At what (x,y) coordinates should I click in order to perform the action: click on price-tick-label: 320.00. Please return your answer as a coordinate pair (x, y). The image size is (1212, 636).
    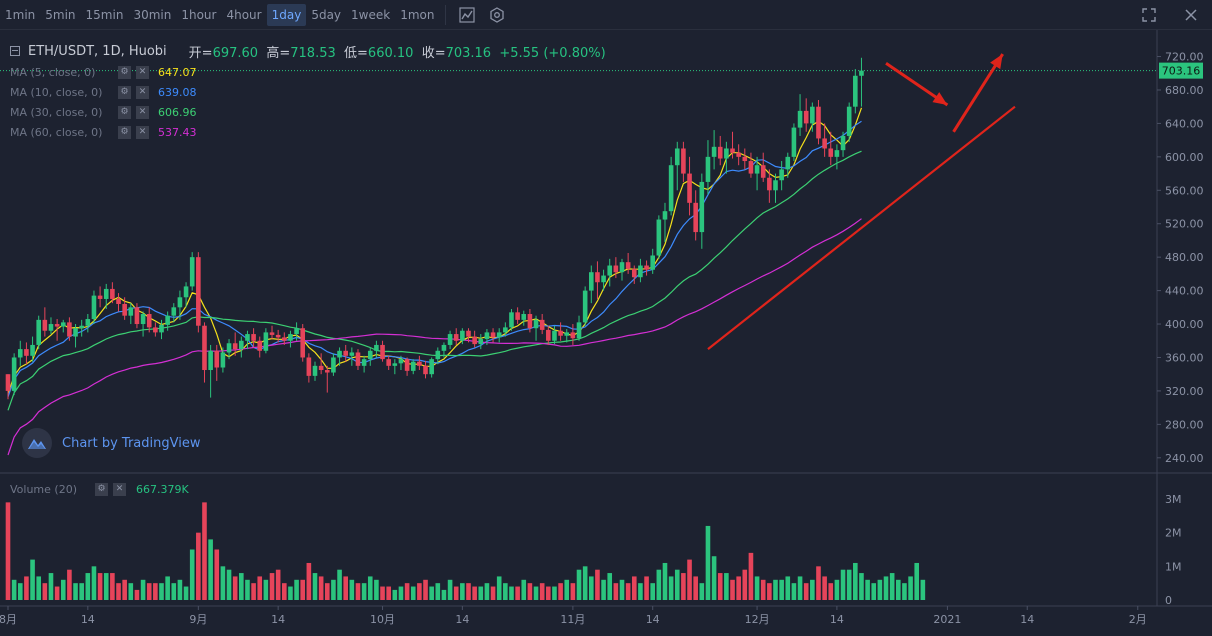
    Looking at the image, I should click on (1184, 391).